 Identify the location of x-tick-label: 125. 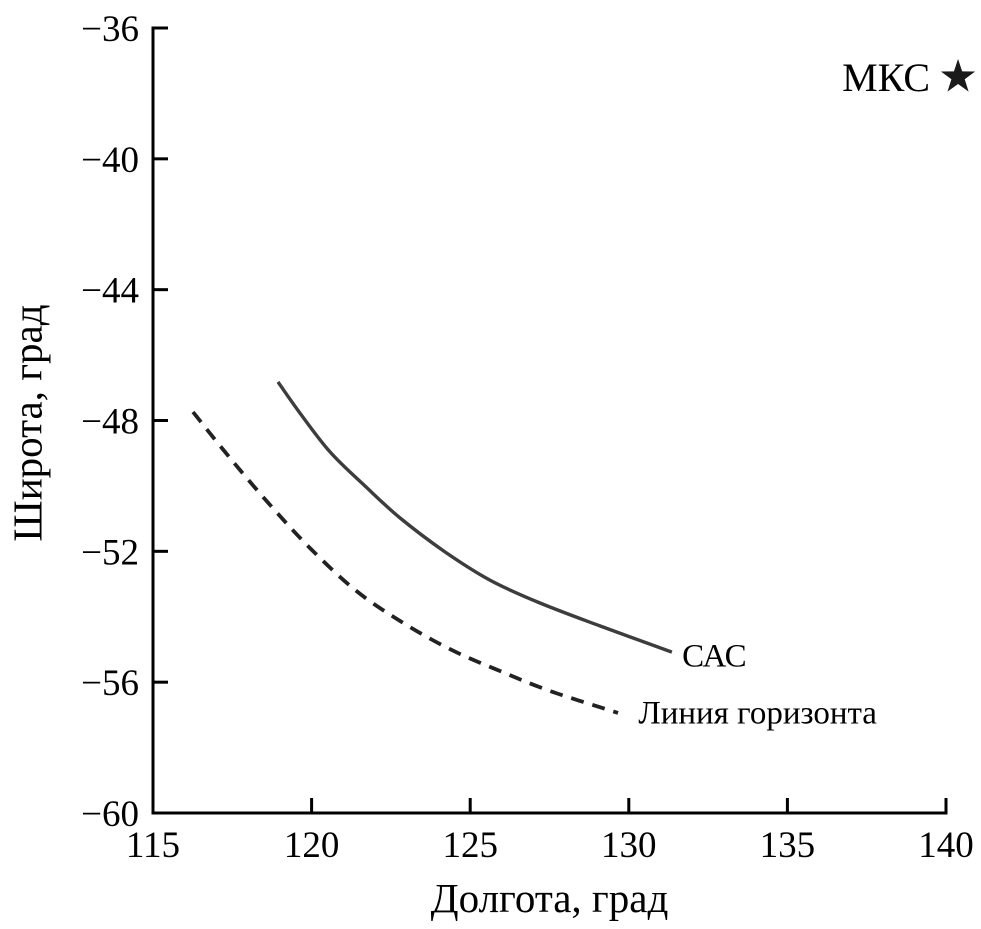
(470, 845).